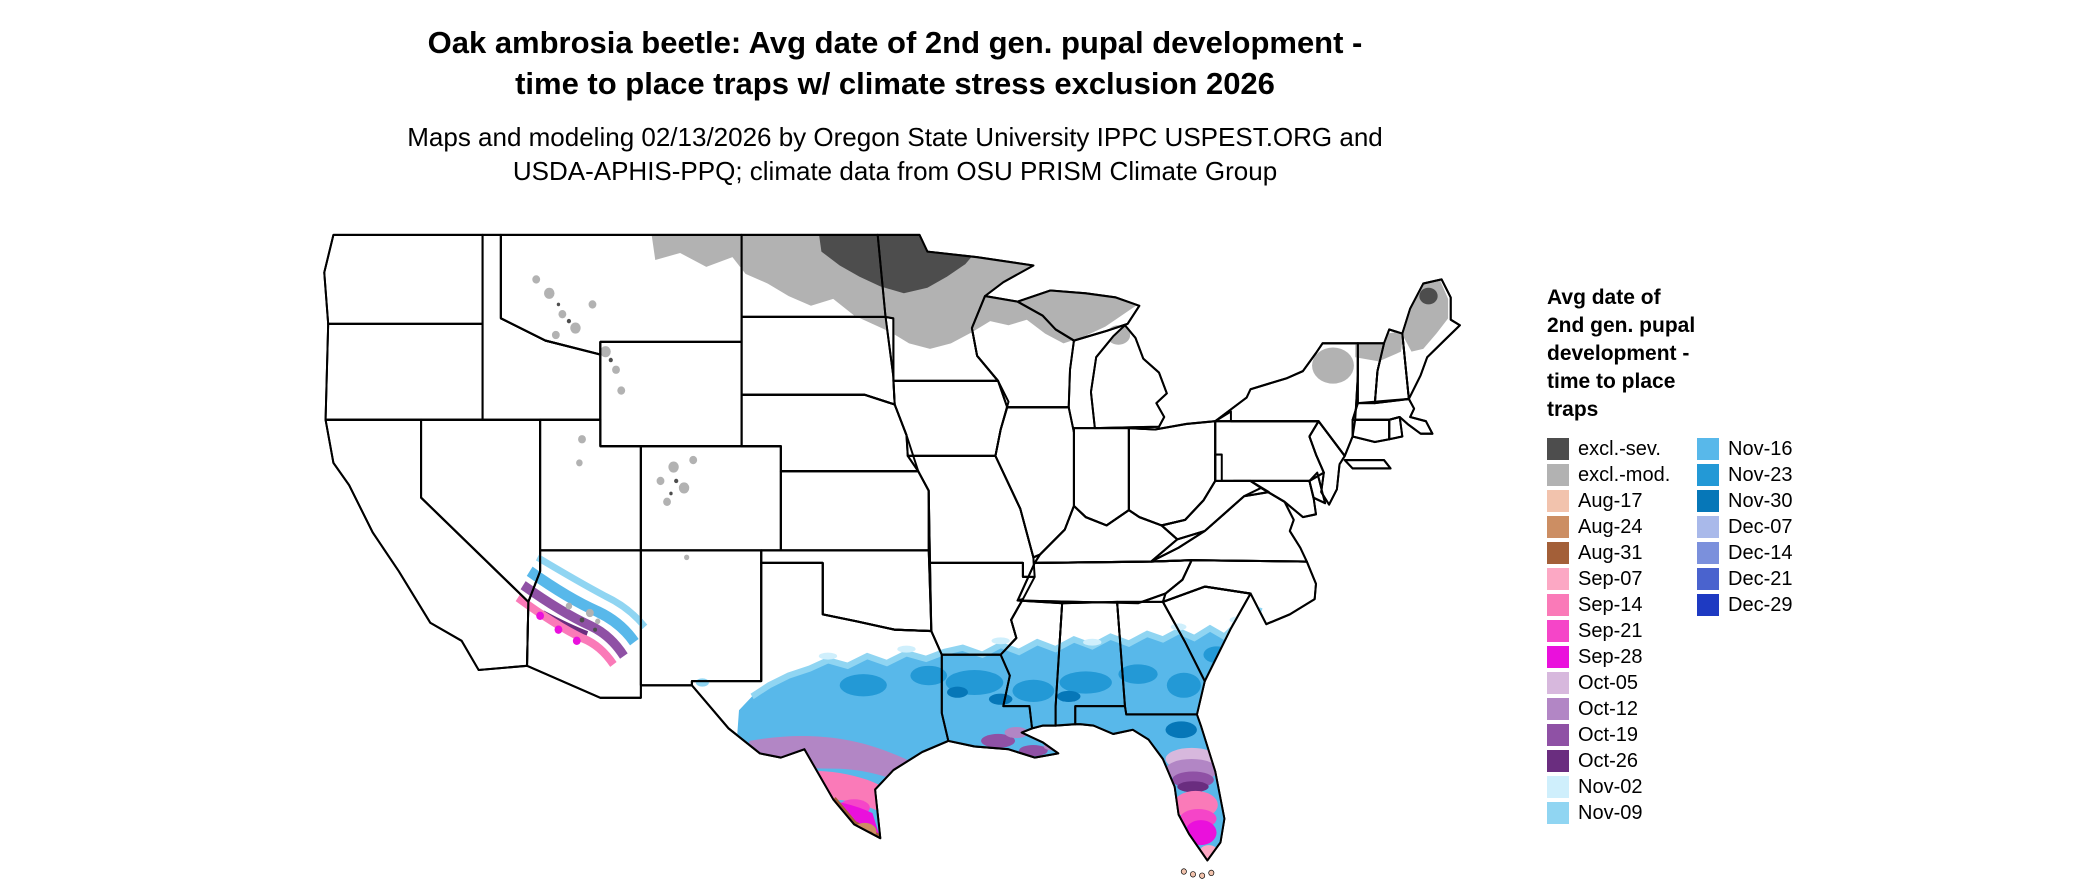 The height and width of the screenshot is (892, 2100). What do you see at coordinates (837, 763) in the screenshot?
I see `region-oct12-texas` at bounding box center [837, 763].